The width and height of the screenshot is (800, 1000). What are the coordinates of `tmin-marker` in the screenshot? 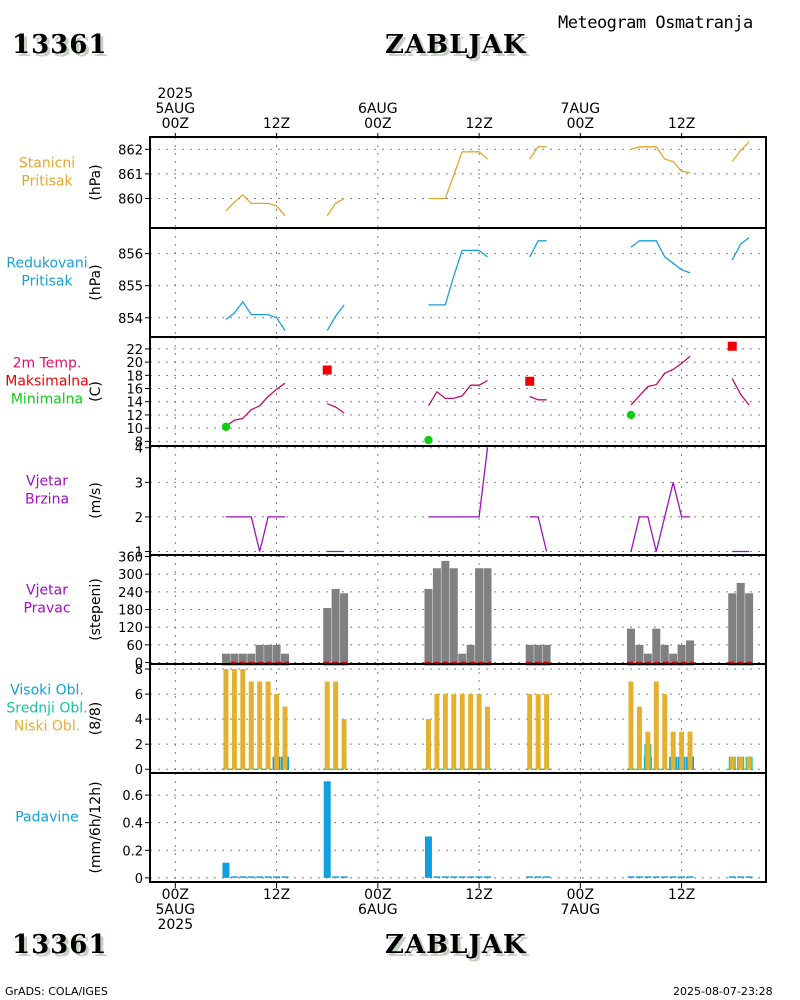 It's located at (226, 427).